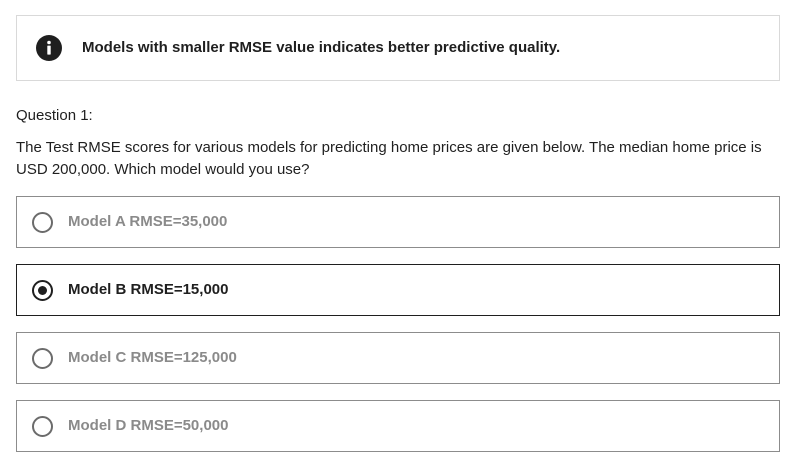  What do you see at coordinates (148, 425) in the screenshot?
I see `option-label: Model D RMSE=50,000` at bounding box center [148, 425].